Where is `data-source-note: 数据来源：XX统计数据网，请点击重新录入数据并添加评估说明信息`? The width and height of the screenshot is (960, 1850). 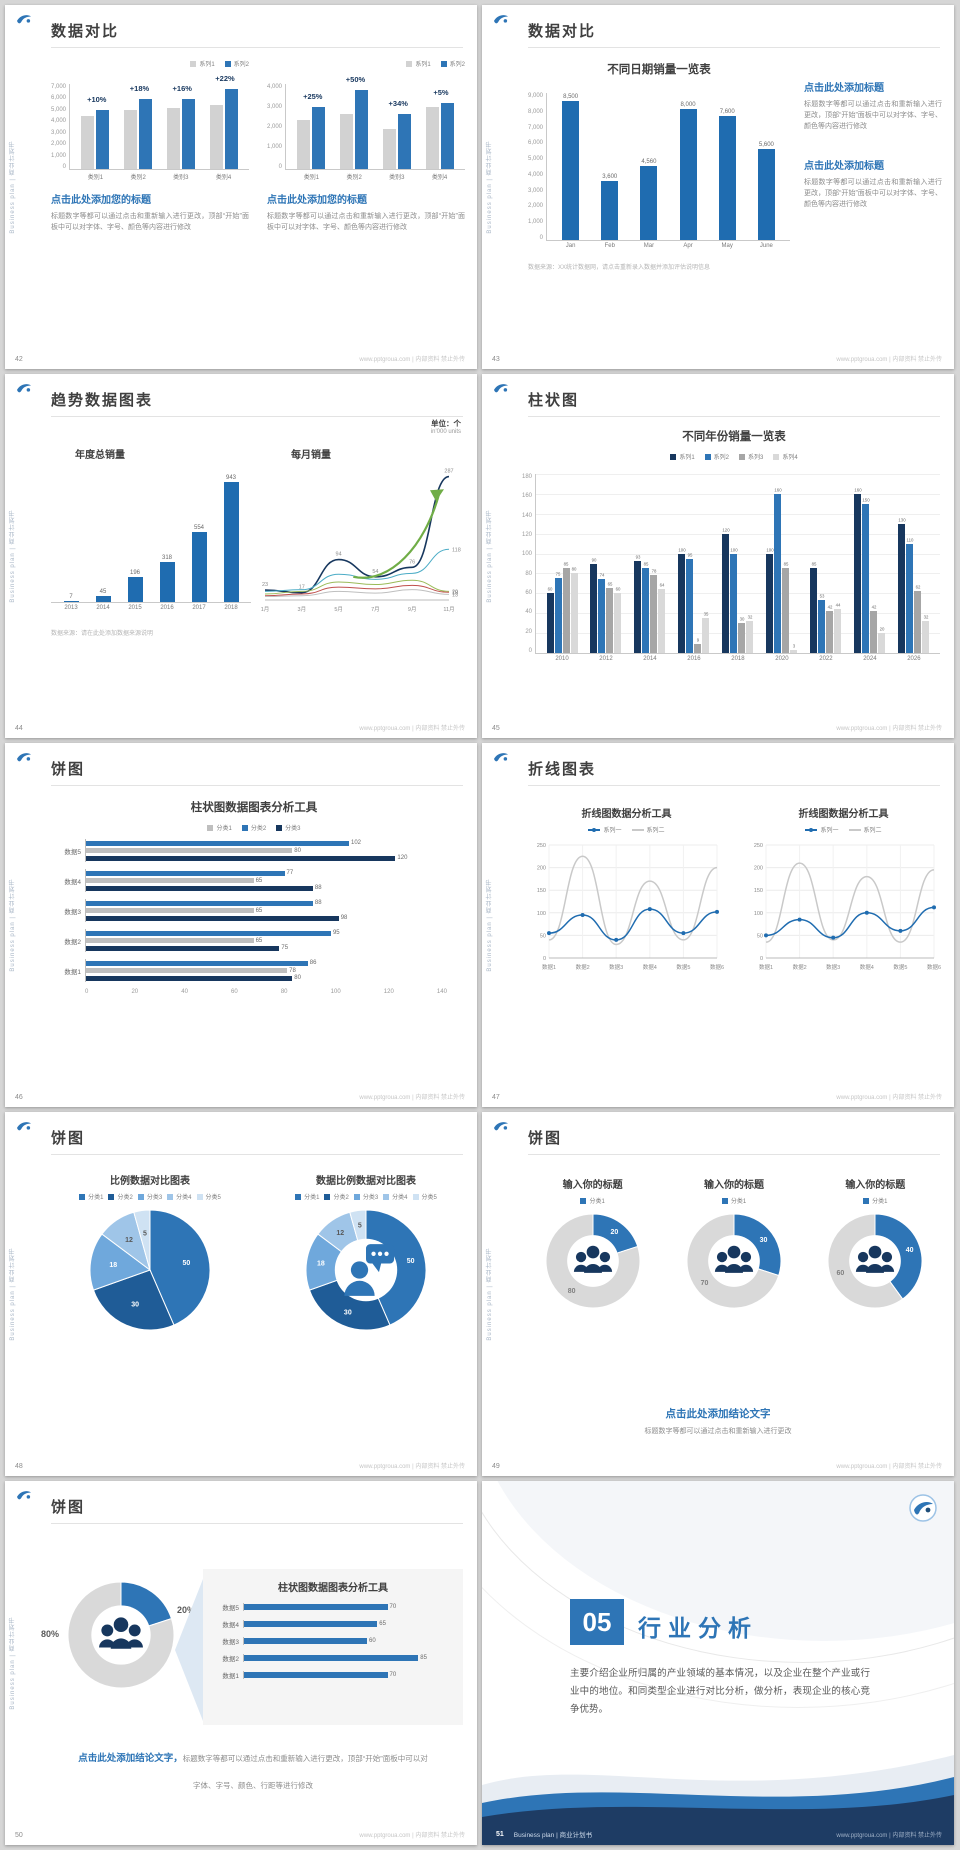 data-source-note: 数据来源：XX统计数据网，请点击重新录入数据并添加评估说明信息 is located at coordinates (619, 268).